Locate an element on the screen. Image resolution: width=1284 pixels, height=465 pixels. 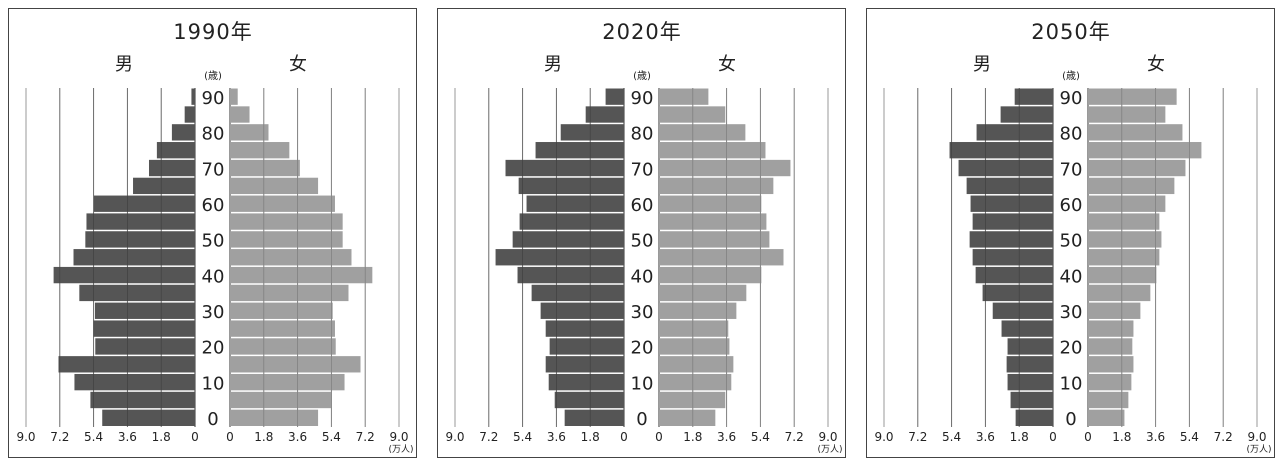
x-tick-label-male: 9.0 is located at coordinates (454, 437).